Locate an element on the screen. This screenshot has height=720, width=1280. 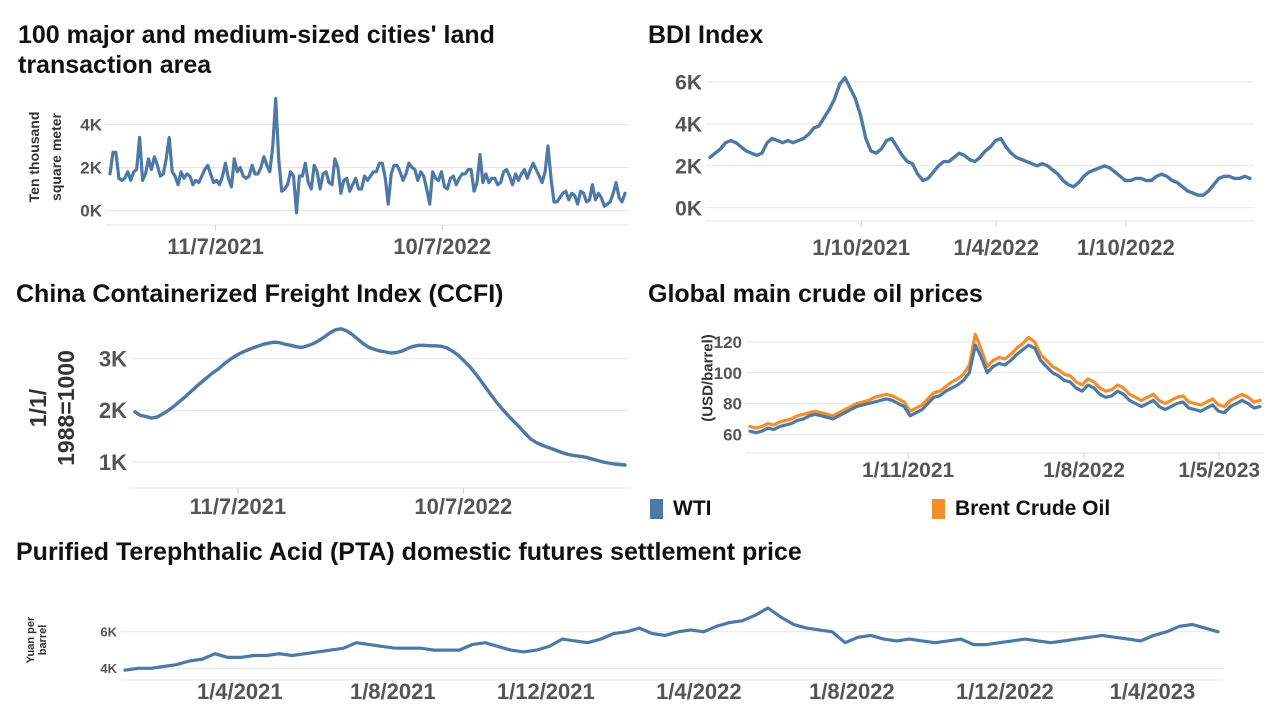
crude-chart-title: Global main crude oil prices is located at coordinates (815, 294).